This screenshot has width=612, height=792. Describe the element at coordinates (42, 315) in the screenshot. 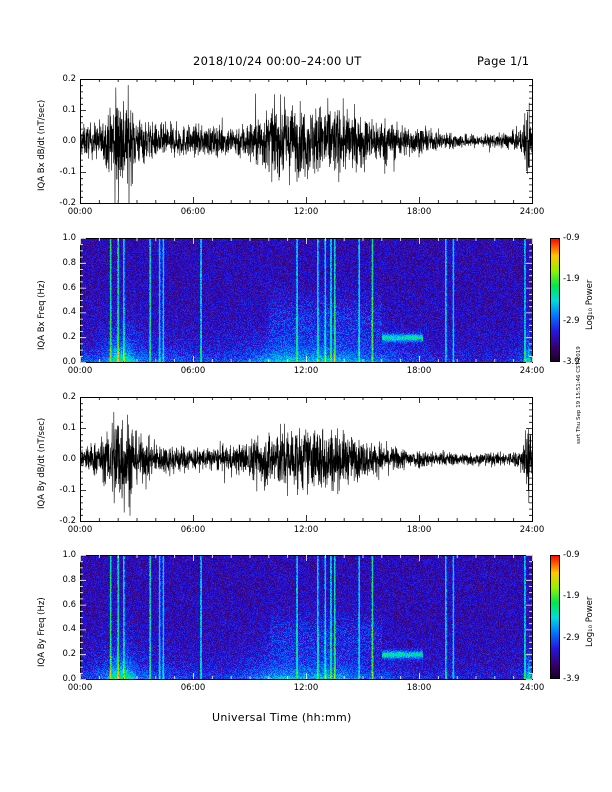

I see `y-axis-label: IQA Bx Freq (Hz)` at that location.